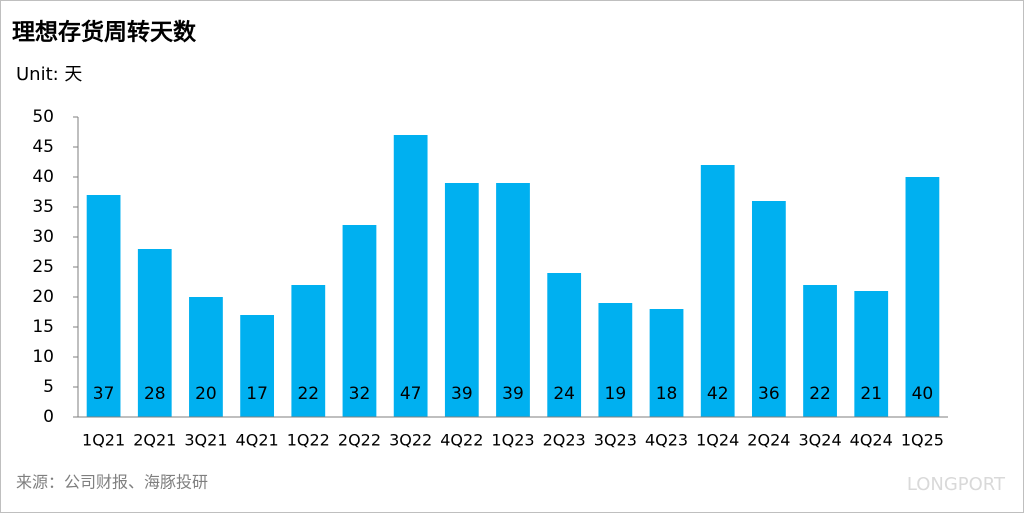 The height and width of the screenshot is (513, 1024). Describe the element at coordinates (922, 440) in the screenshot. I see `x-tick-label: 1Q25` at that location.